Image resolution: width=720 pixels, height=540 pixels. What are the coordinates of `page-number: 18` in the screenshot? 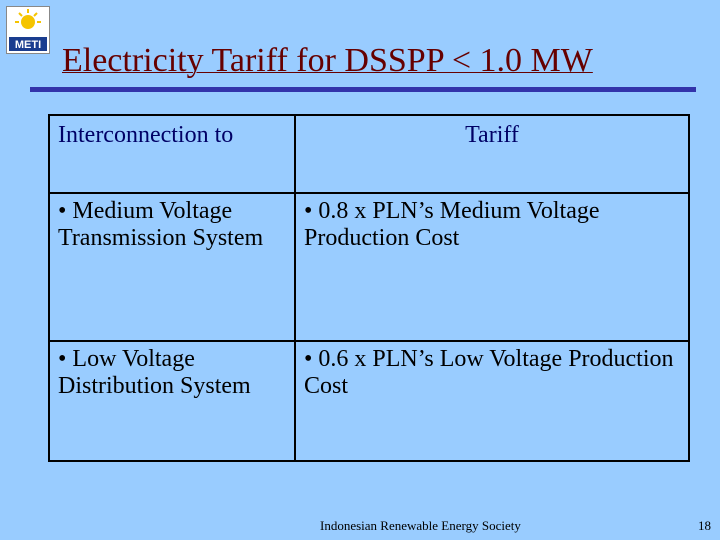 It's located at (704, 525).